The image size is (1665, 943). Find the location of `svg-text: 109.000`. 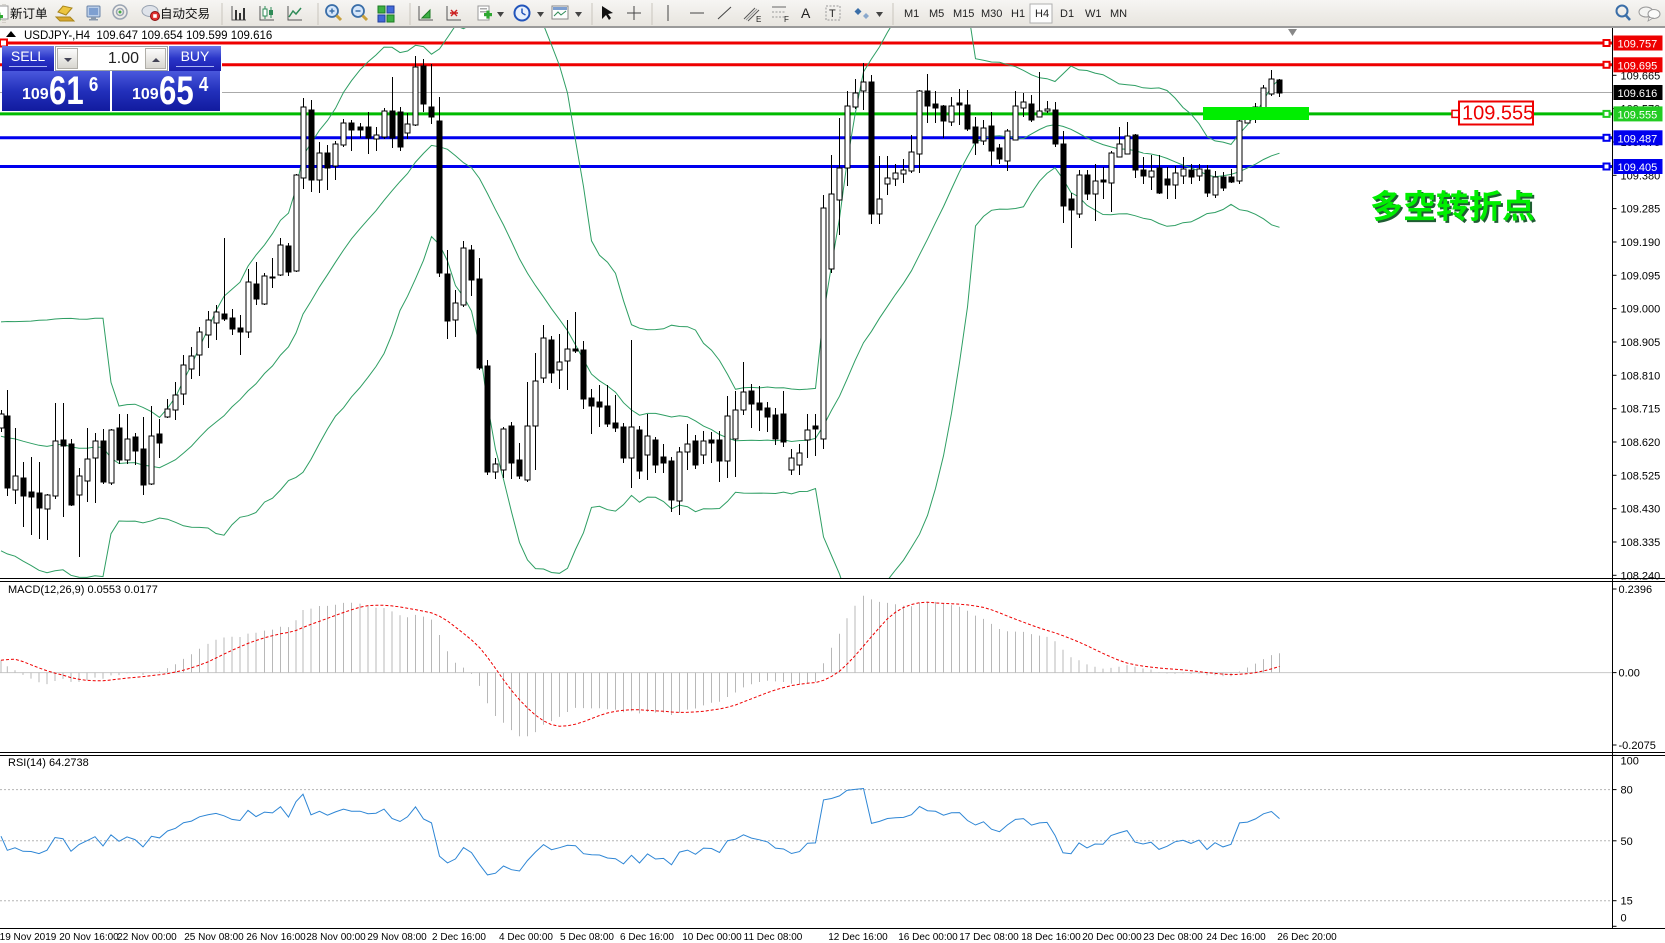

svg-text: 109.000 is located at coordinates (1641, 310).